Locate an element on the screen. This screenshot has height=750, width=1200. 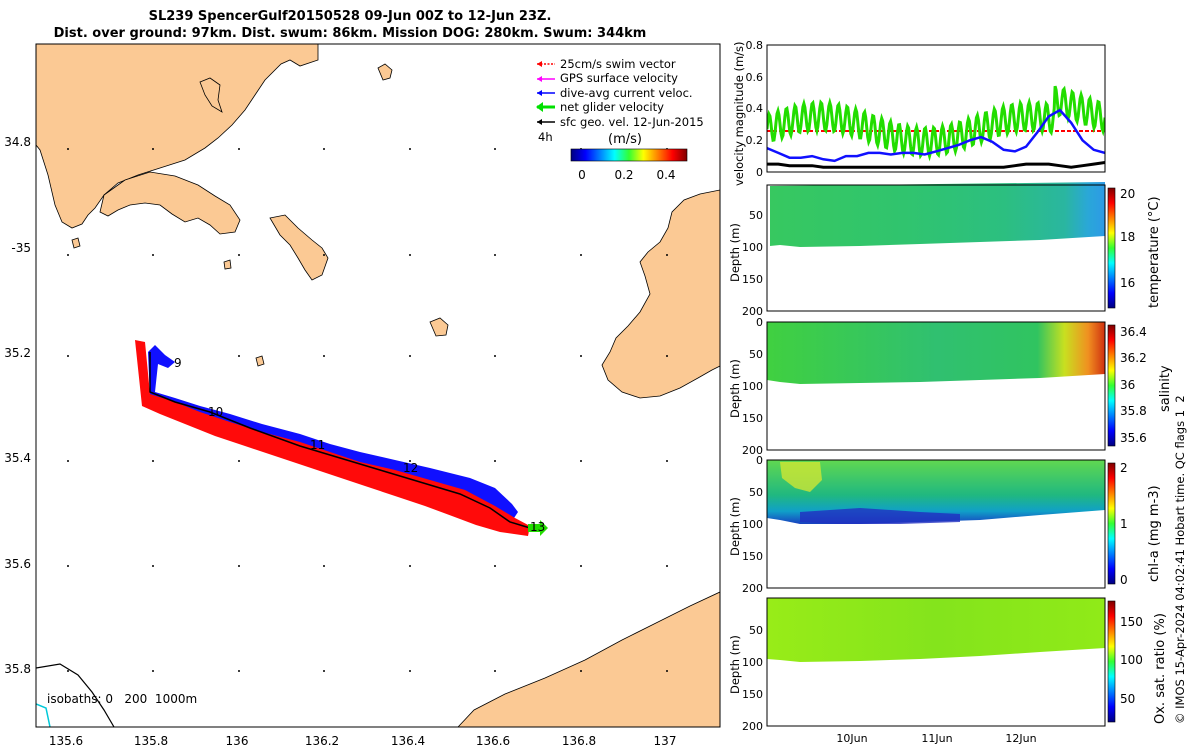
oxygen-y-label: Depth (m) is located at coordinates (735, 664).